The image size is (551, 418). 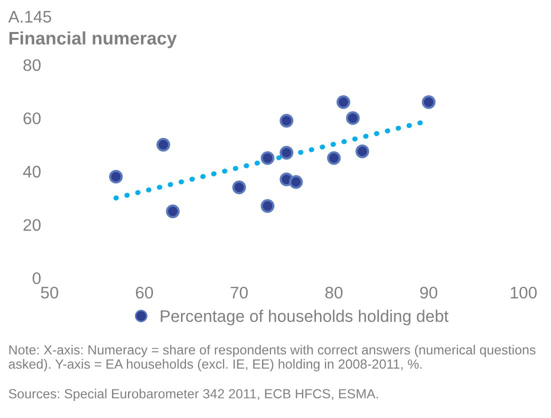 What do you see at coordinates (144, 292) in the screenshot?
I see `x-tick-label: 60` at bounding box center [144, 292].